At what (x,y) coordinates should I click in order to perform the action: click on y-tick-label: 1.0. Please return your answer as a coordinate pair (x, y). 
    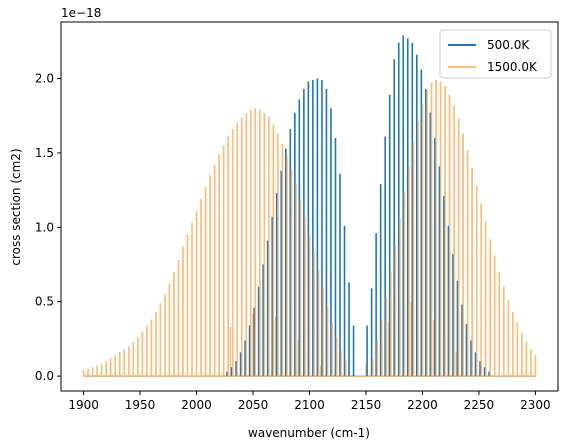
    Looking at the image, I should click on (44, 227).